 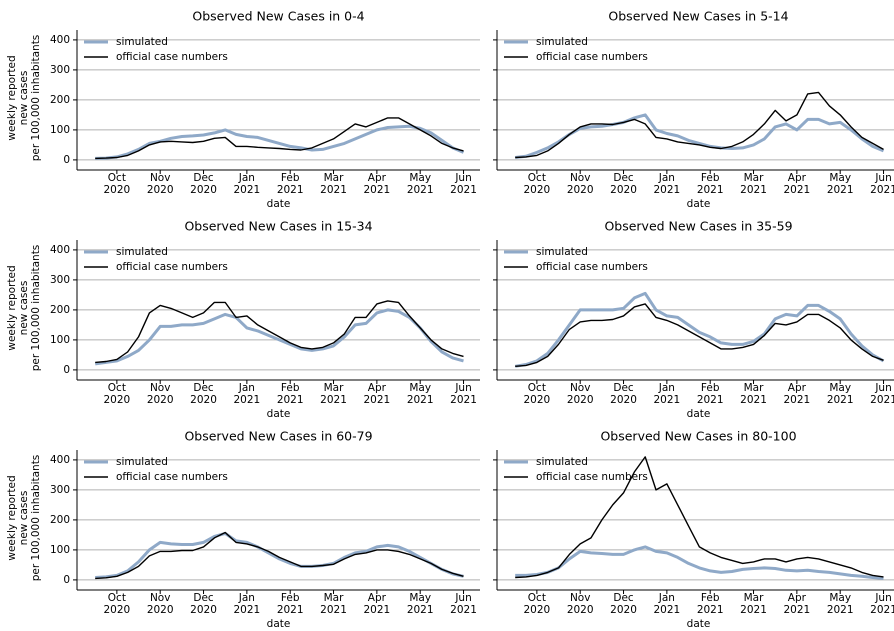 What do you see at coordinates (698, 436) in the screenshot?
I see `panel-title: Observed New Cases in 80-100` at bounding box center [698, 436].